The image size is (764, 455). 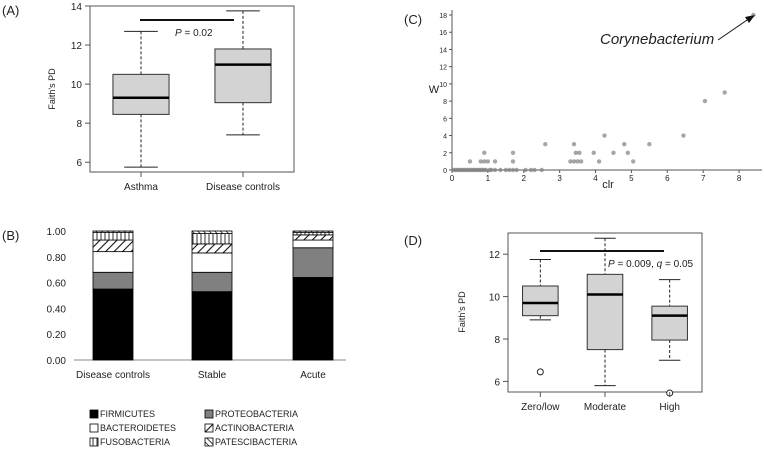 What do you see at coordinates (445, 137) in the screenshot?
I see `panel-c-ytick-label: 4` at bounding box center [445, 137].